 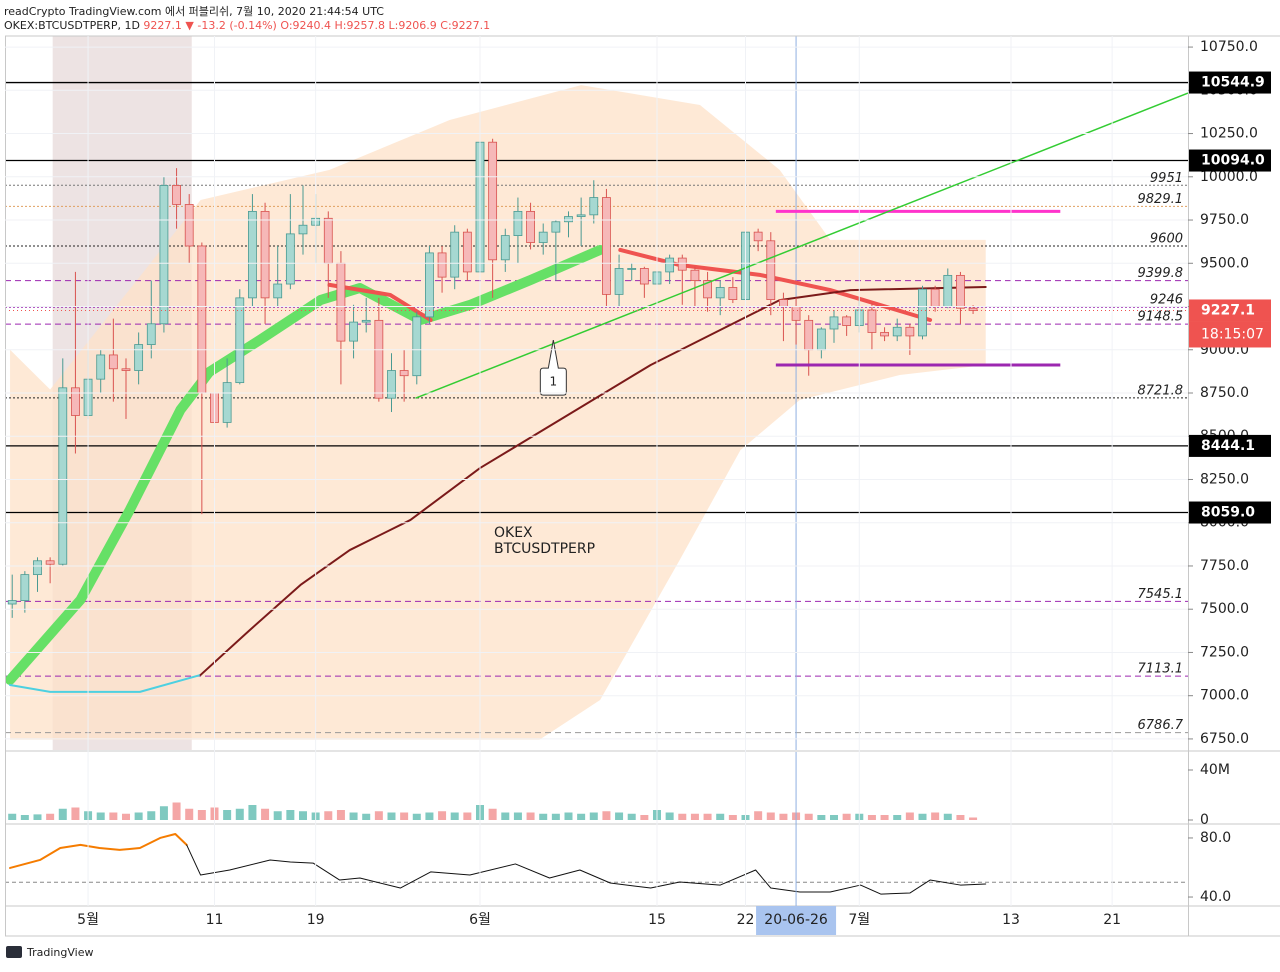 I want to click on callout-label: 1, so click(x=554, y=382).